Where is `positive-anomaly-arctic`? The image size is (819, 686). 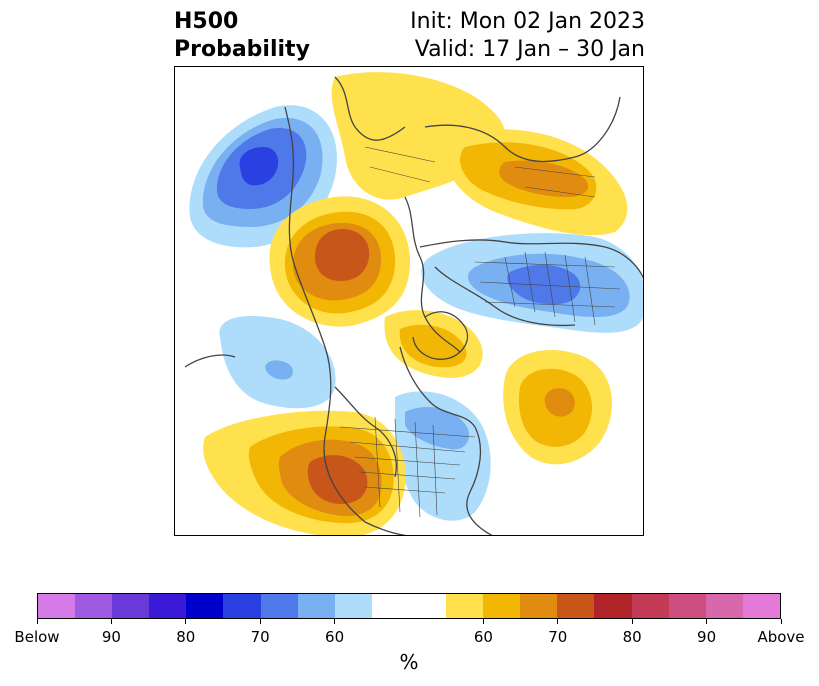 positive-anomaly-arctic is located at coordinates (479, 154).